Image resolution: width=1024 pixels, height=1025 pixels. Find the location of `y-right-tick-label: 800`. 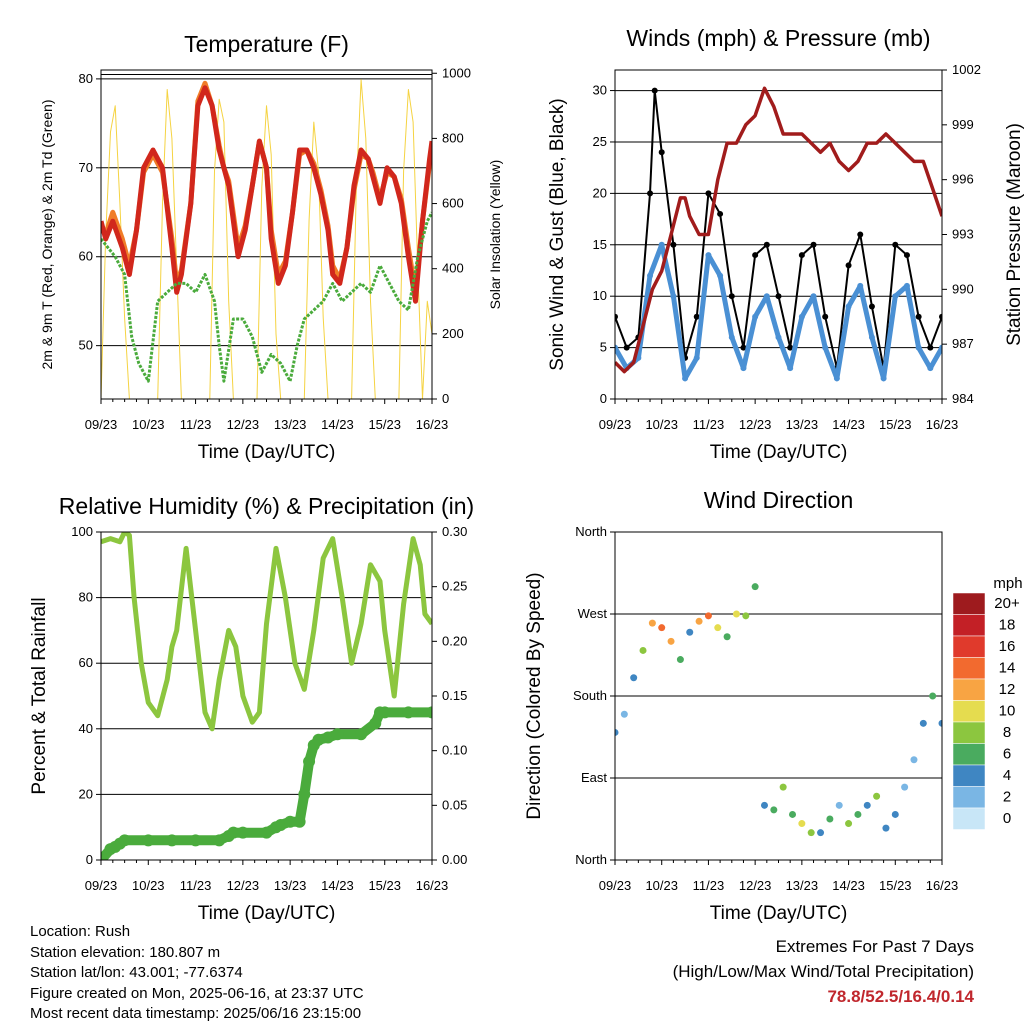

y-right-tick-label: 800 is located at coordinates (453, 137).